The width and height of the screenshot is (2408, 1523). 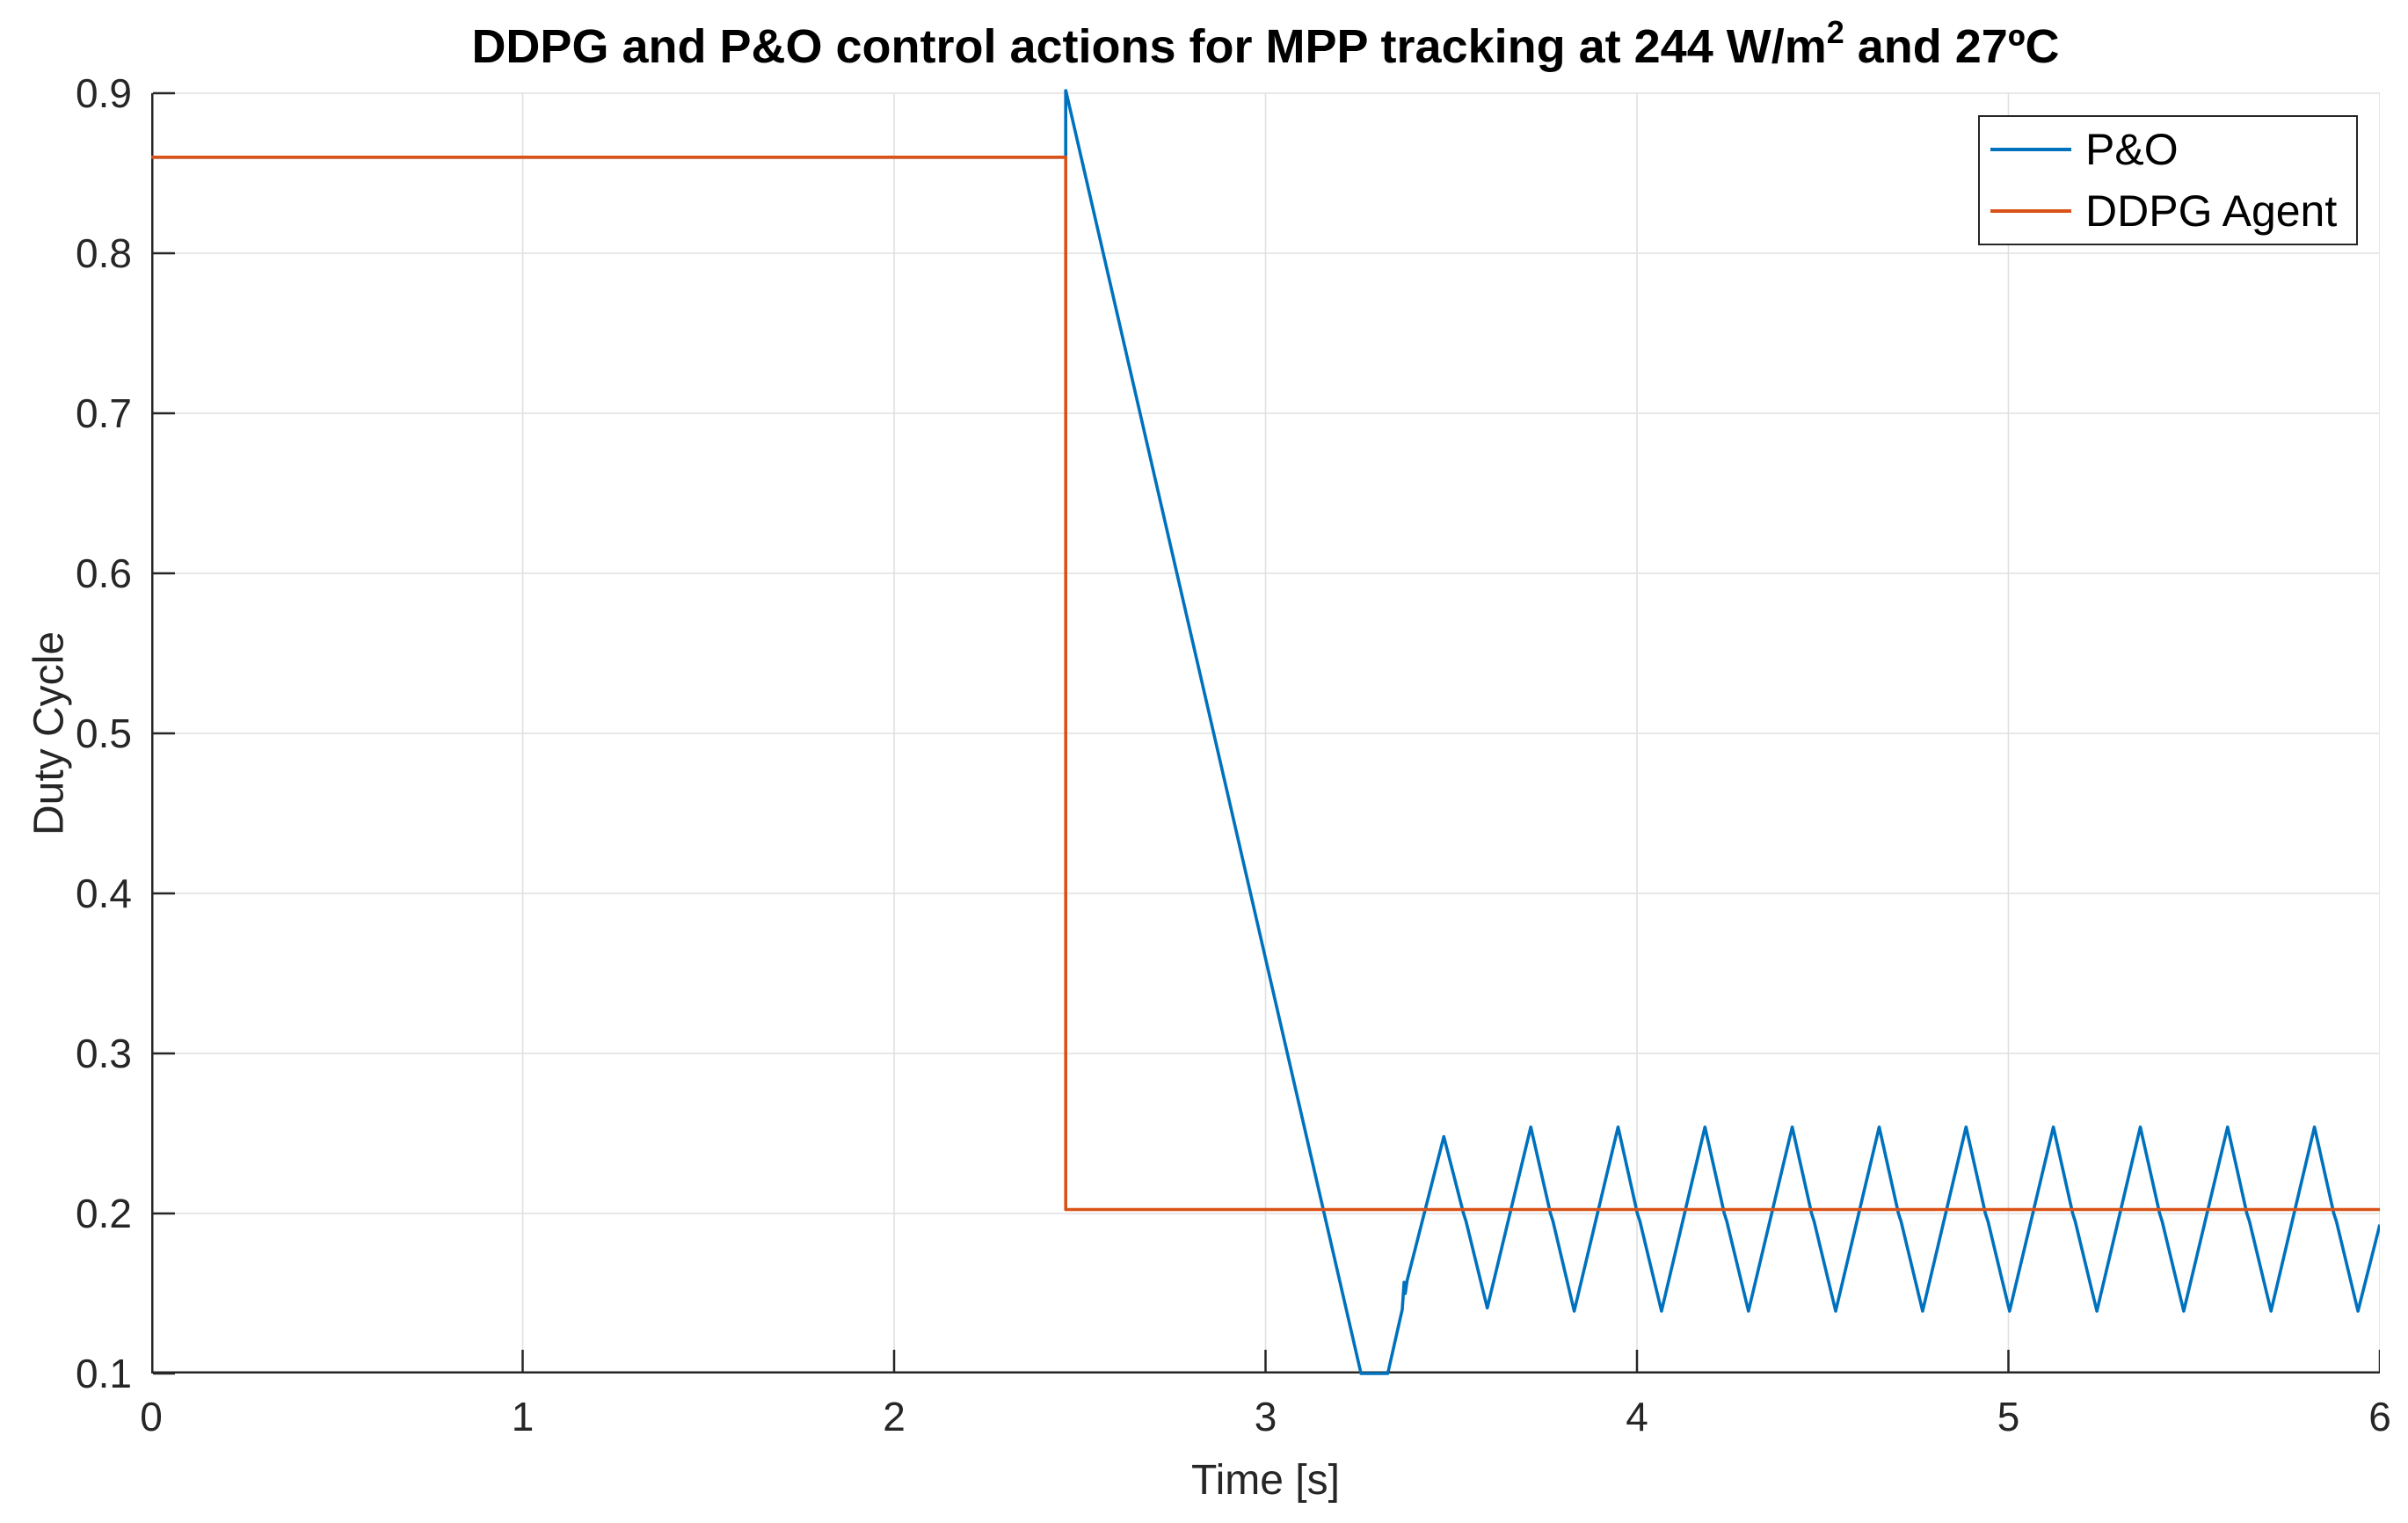 I want to click on x-tick-label: 6, so click(x=2379, y=1416).